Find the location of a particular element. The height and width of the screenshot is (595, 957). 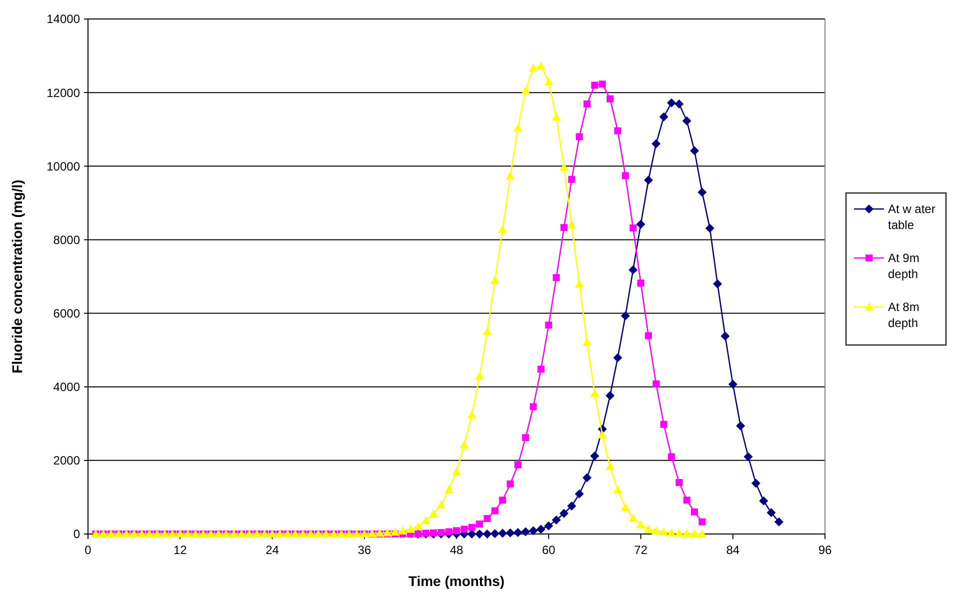

x-tick-label: 72 is located at coordinates (641, 550).